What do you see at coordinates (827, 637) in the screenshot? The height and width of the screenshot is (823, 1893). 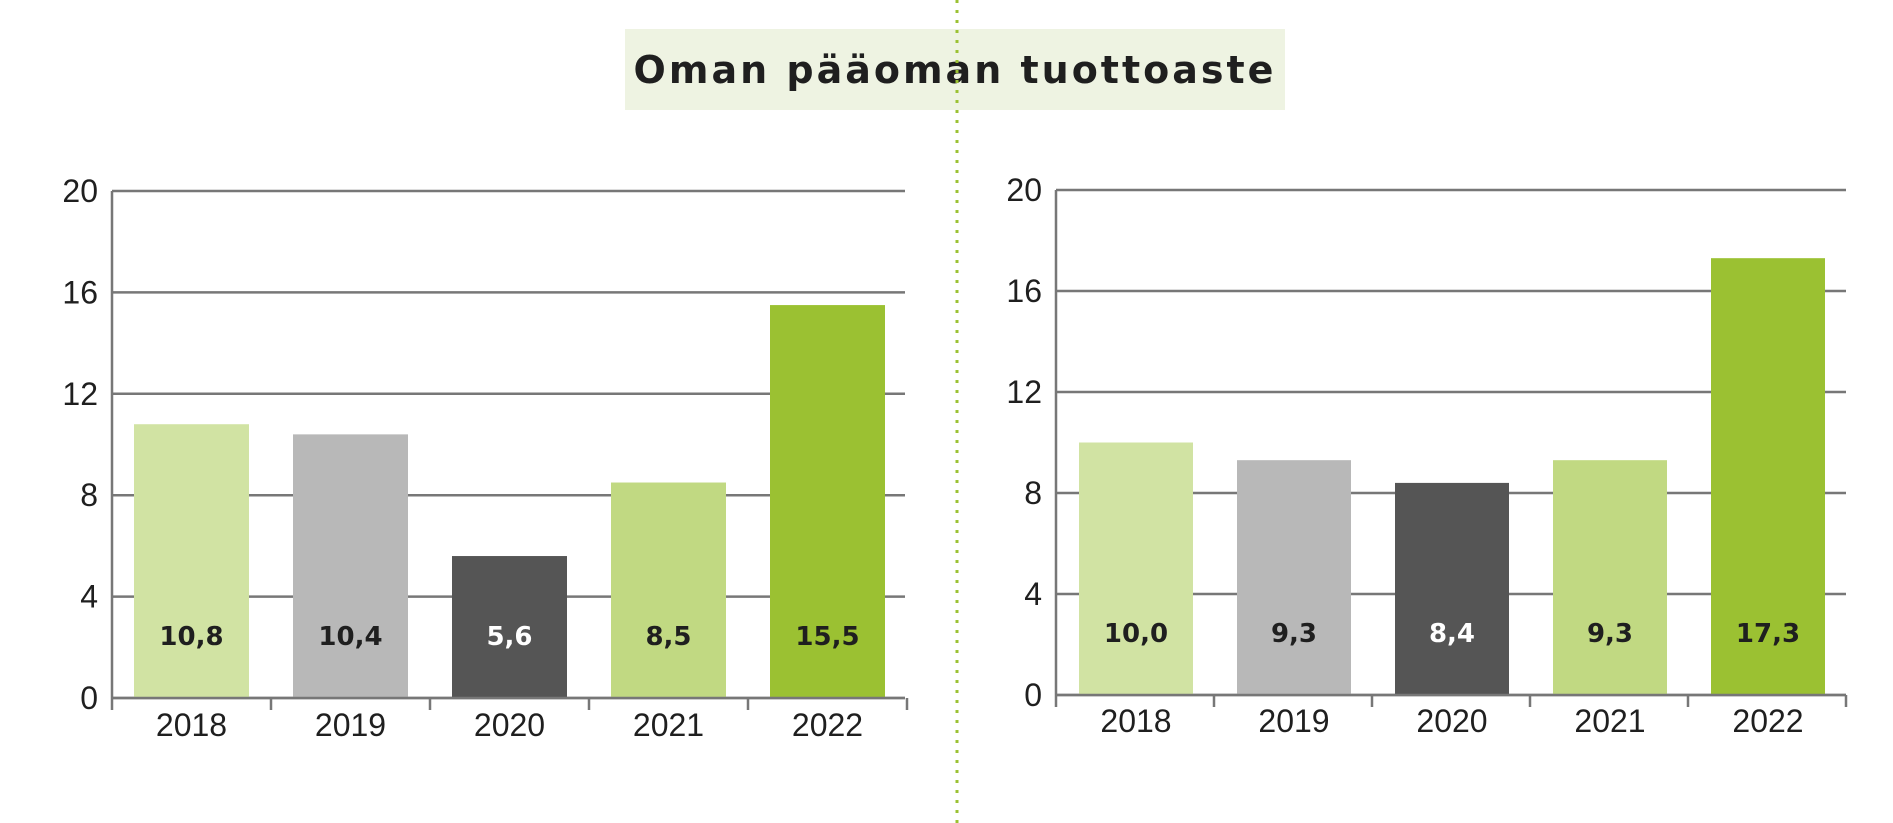 I see `data-label: 15,5` at bounding box center [827, 637].